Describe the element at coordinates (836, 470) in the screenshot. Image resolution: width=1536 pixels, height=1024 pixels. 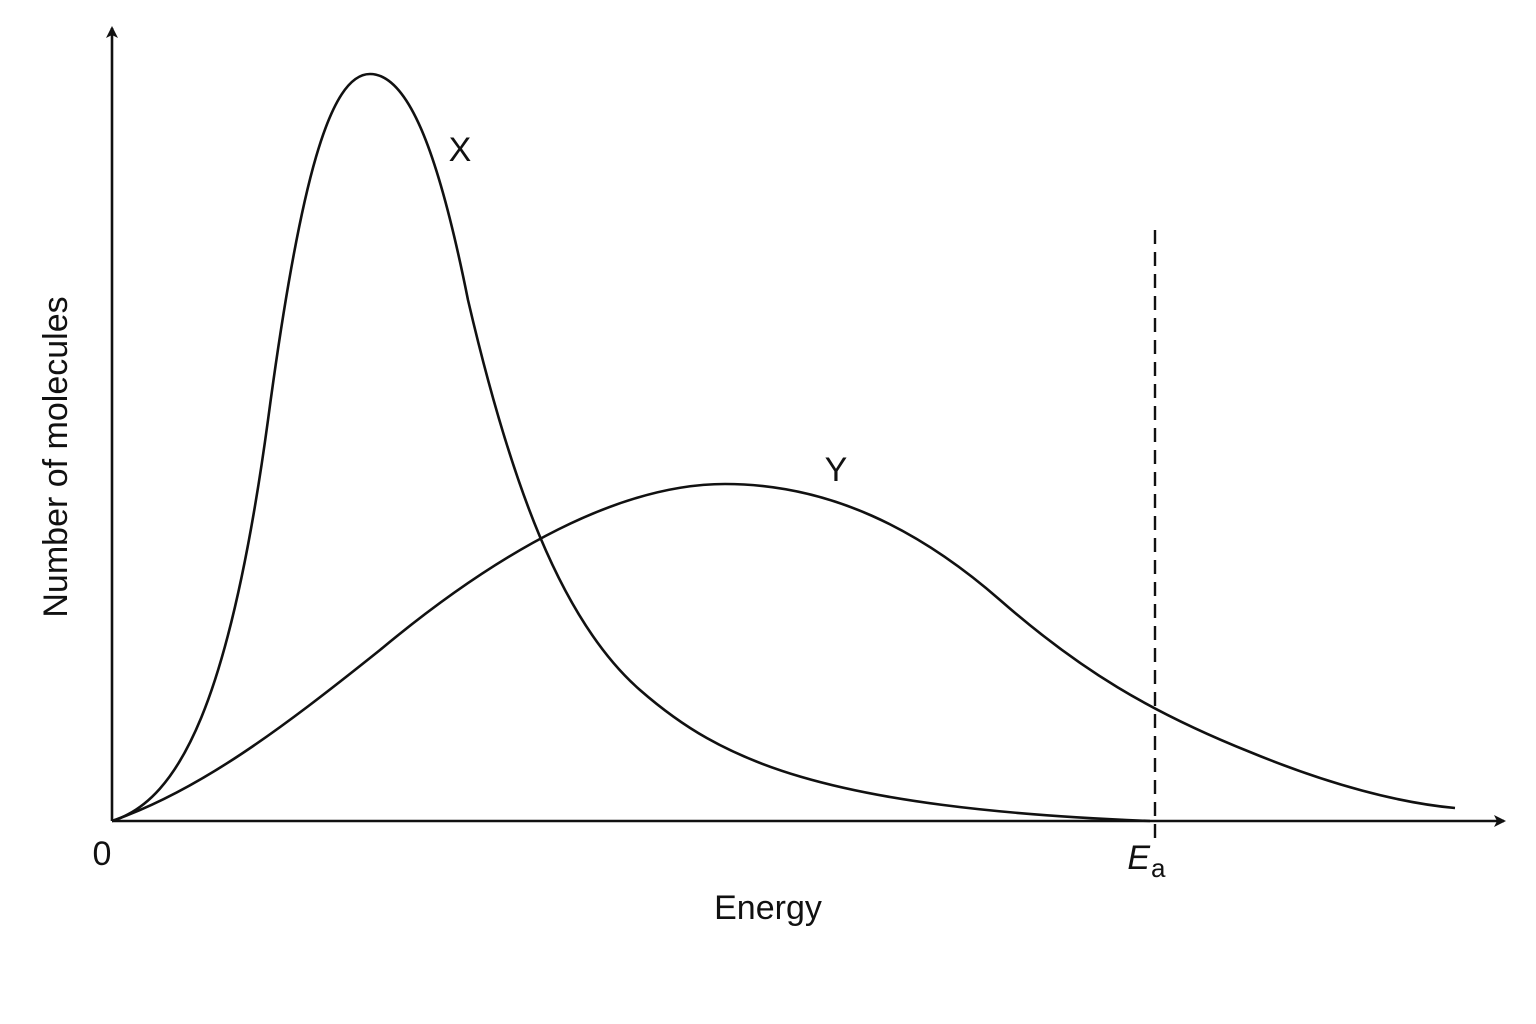
I see `curve-label: Y` at that location.